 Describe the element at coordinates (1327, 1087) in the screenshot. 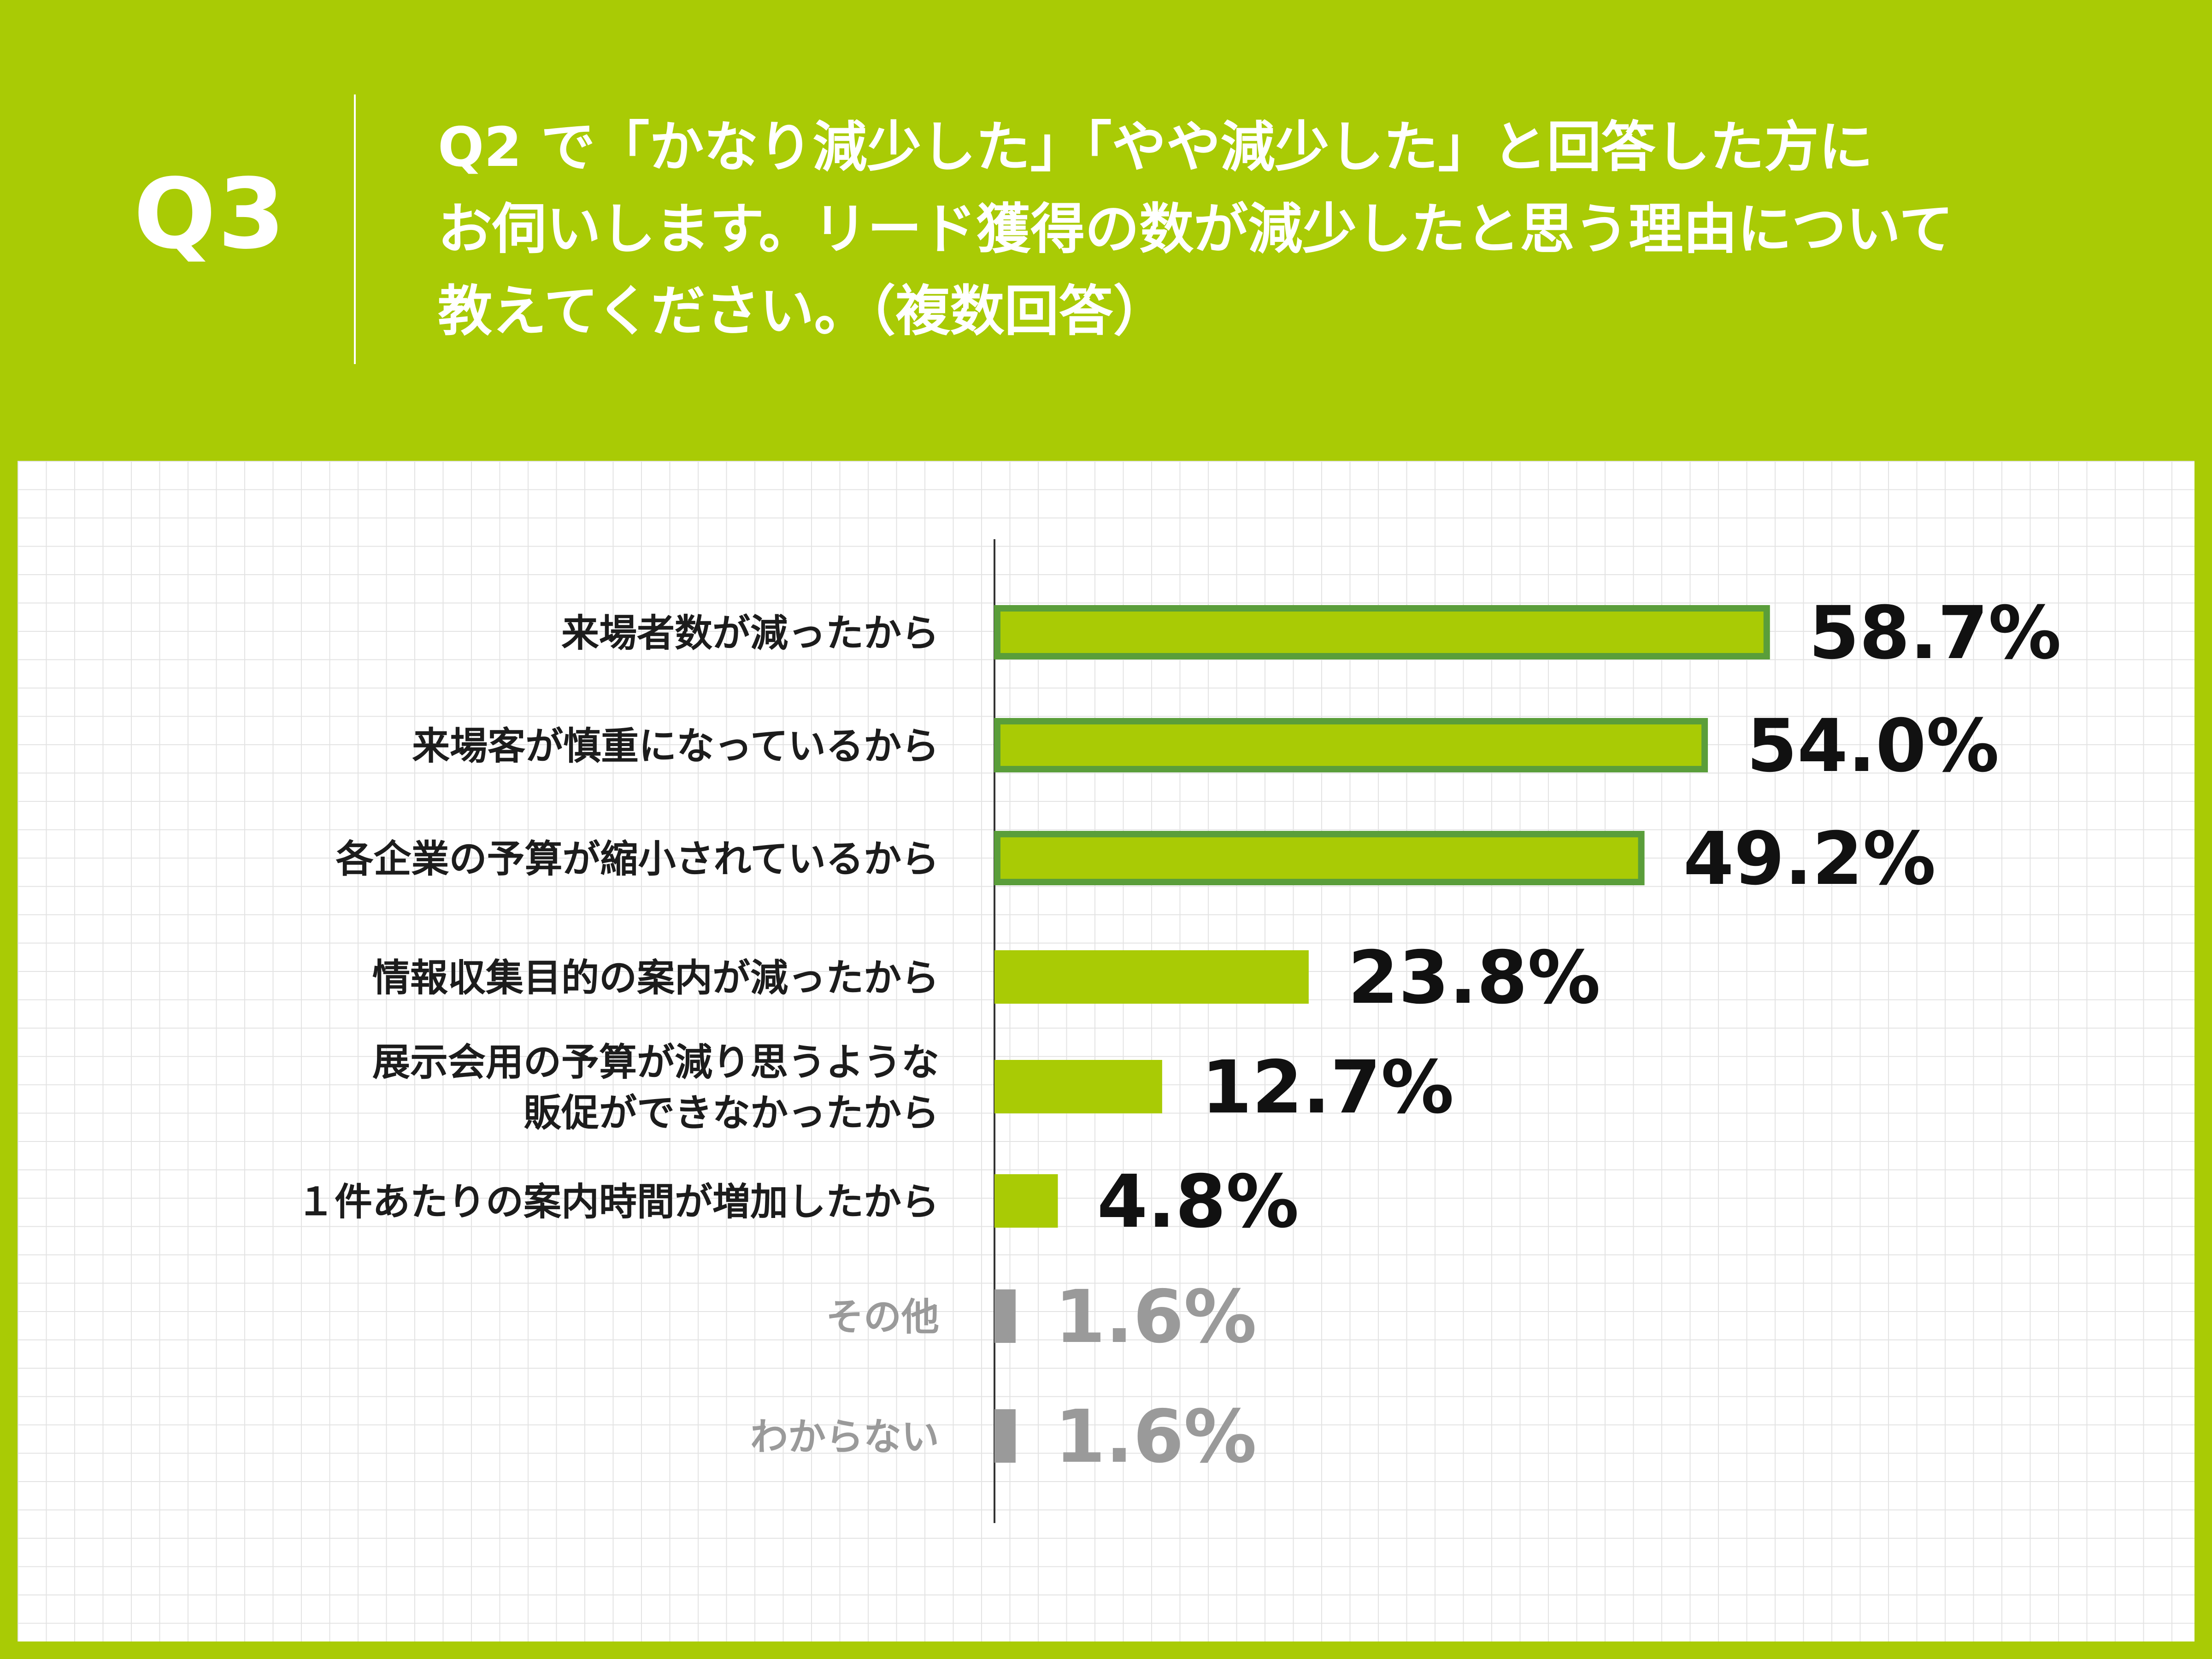

I see `value-label: 12.7%` at that location.